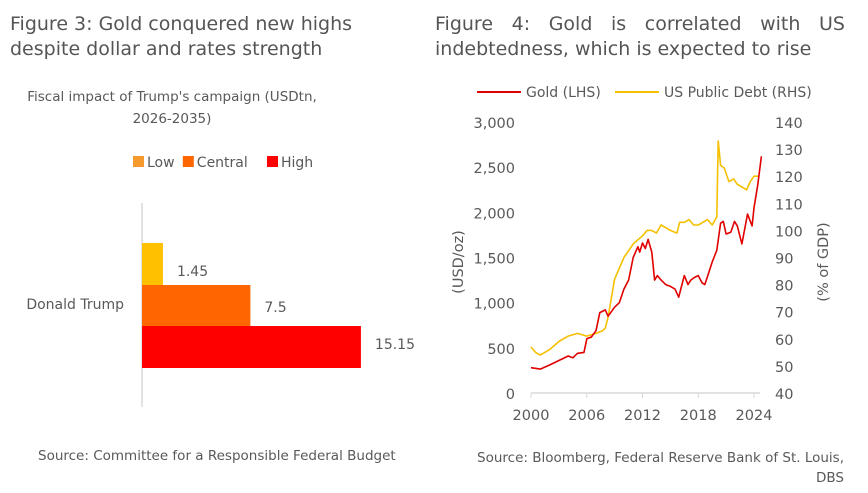  What do you see at coordinates (642, 416) in the screenshot?
I see `x-tick-label: 2012` at bounding box center [642, 416].